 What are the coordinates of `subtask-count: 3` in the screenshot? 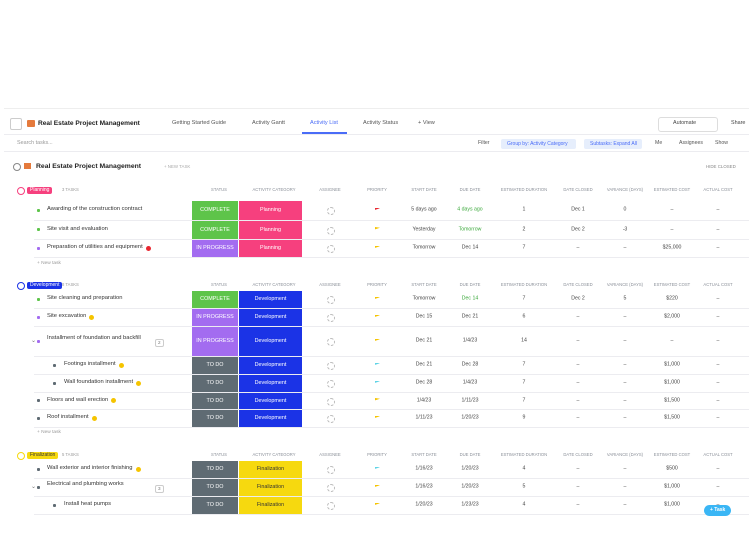 It's located at (159, 489).